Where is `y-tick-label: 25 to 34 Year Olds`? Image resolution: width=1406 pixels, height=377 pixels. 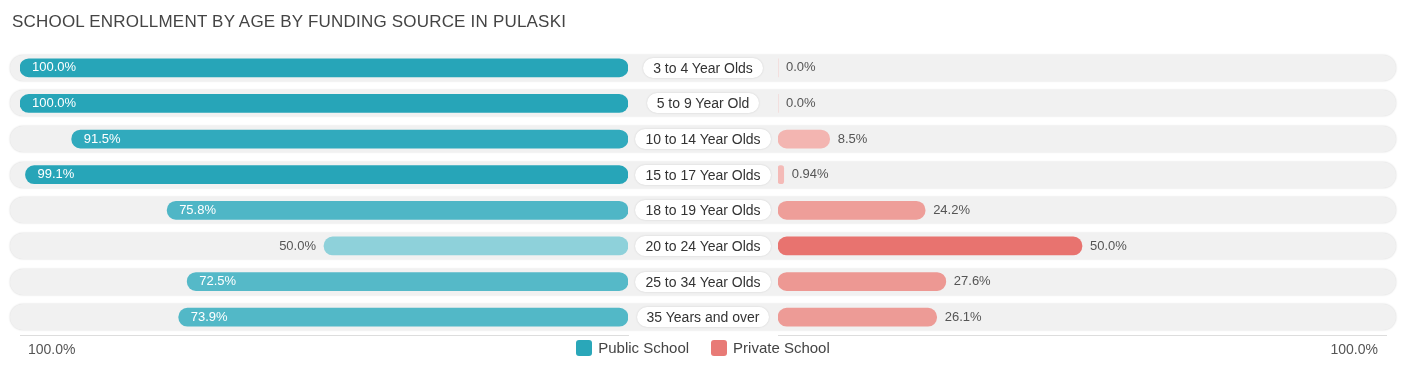
y-tick-label: 25 to 34 Year Olds is located at coordinates (703, 281).